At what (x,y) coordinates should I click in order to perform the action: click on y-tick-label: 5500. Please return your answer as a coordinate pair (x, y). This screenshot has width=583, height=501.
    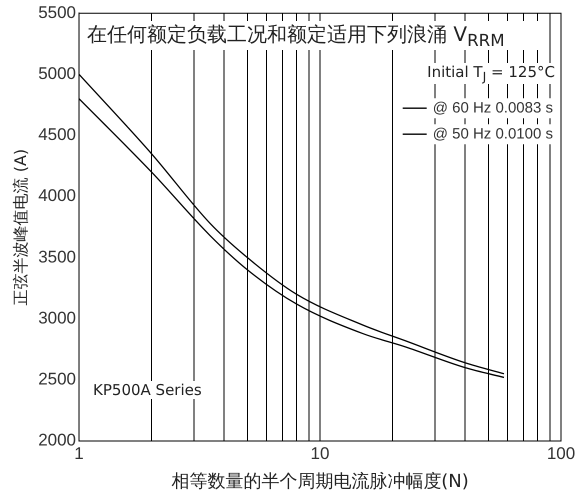
    Looking at the image, I should click on (57, 12).